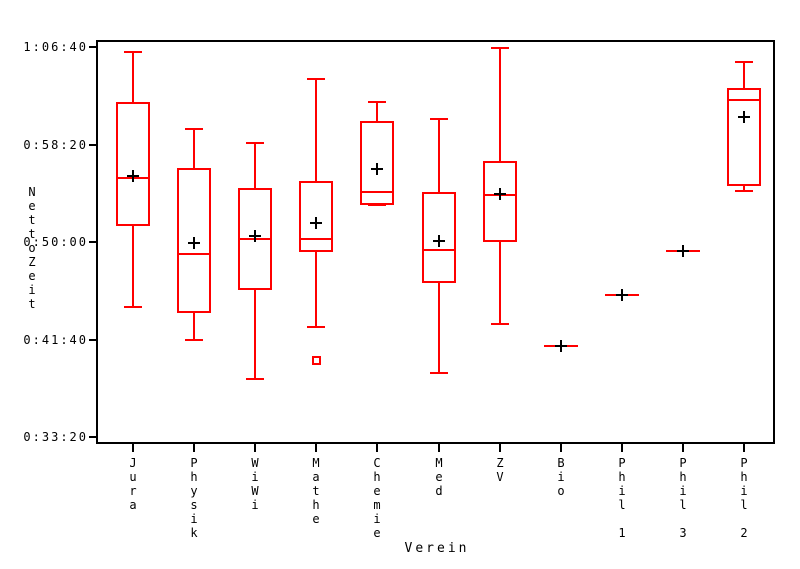 This screenshot has width=800, height=569. What do you see at coordinates (500, 324) in the screenshot?
I see `boxplot-zv-lower-cap` at bounding box center [500, 324].